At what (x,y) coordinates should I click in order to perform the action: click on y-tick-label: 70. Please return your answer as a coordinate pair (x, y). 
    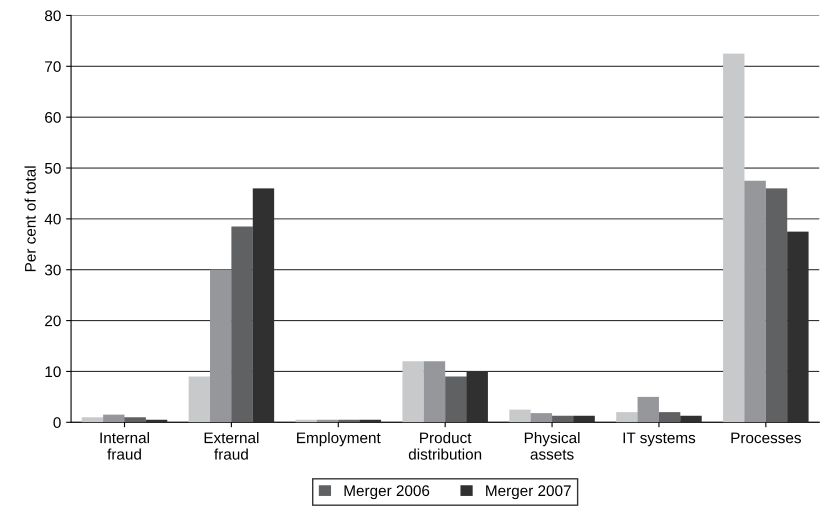
    Looking at the image, I should click on (53, 66).